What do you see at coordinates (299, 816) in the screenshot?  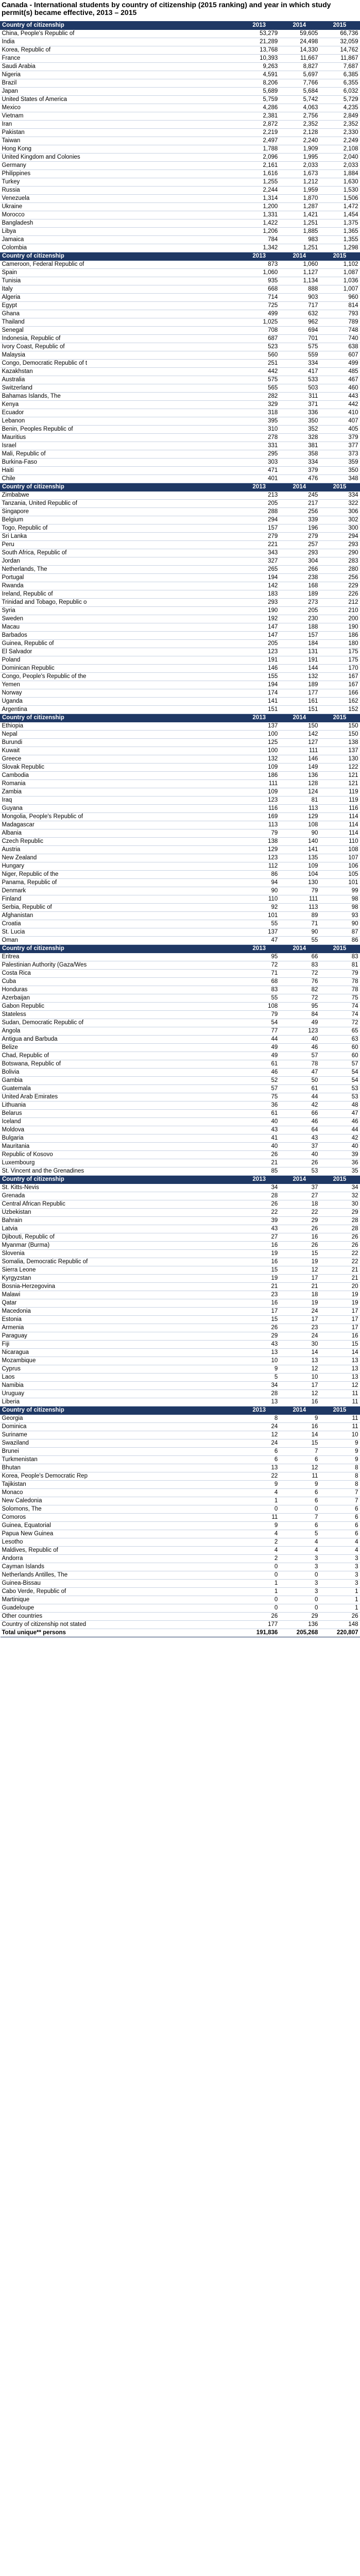 I see `count-cell: 129` at bounding box center [299, 816].